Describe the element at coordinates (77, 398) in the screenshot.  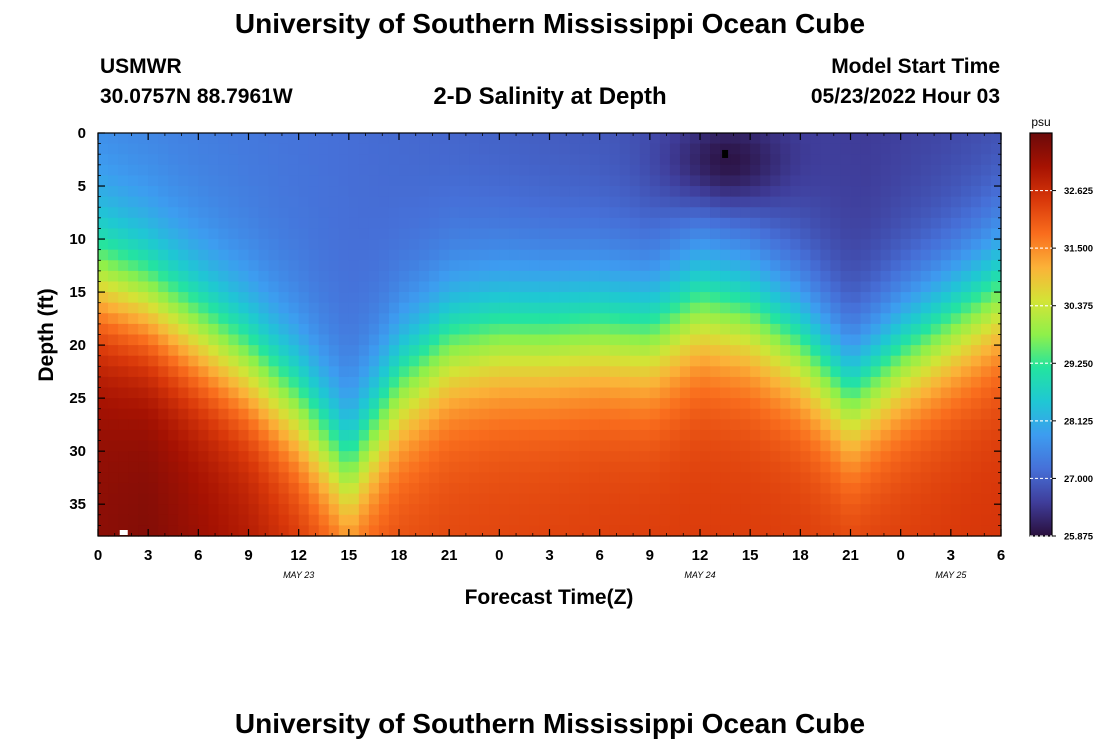
I see `y-tick-label: 25` at that location.